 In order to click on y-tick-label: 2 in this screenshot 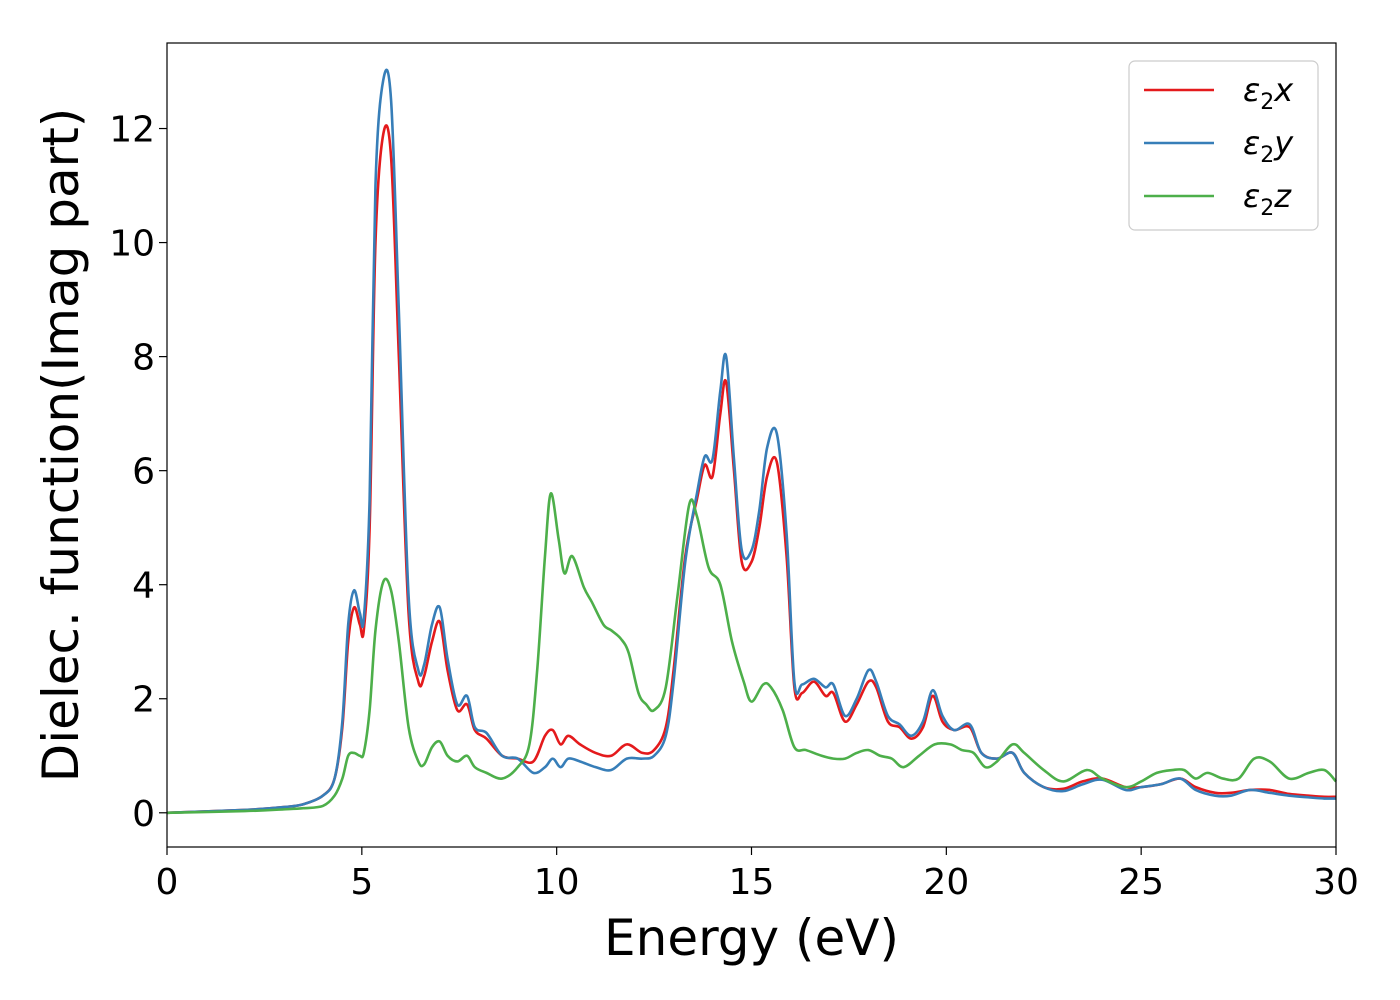, I will do `click(143, 700)`.